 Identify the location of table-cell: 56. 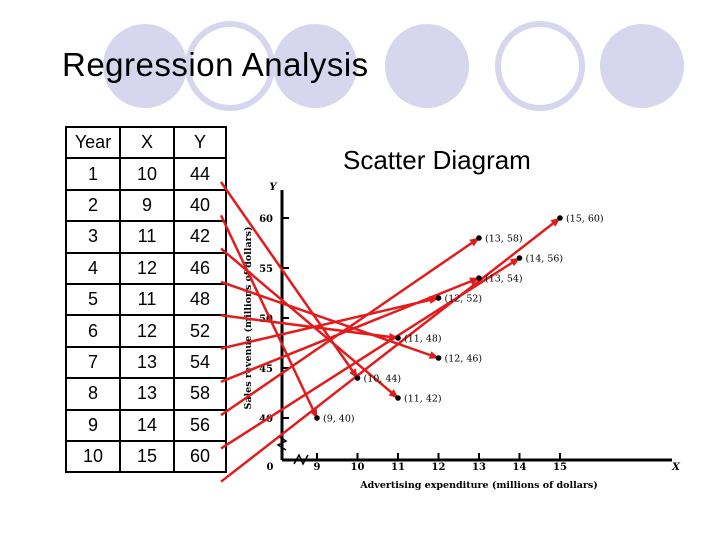
(200, 425).